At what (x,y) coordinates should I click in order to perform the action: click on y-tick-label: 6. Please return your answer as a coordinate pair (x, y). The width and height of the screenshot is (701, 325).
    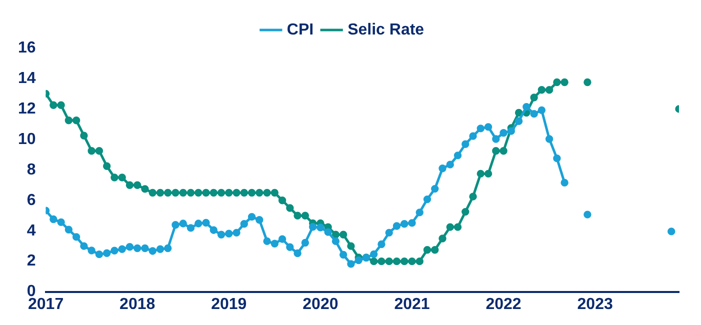
    Looking at the image, I should click on (31, 200).